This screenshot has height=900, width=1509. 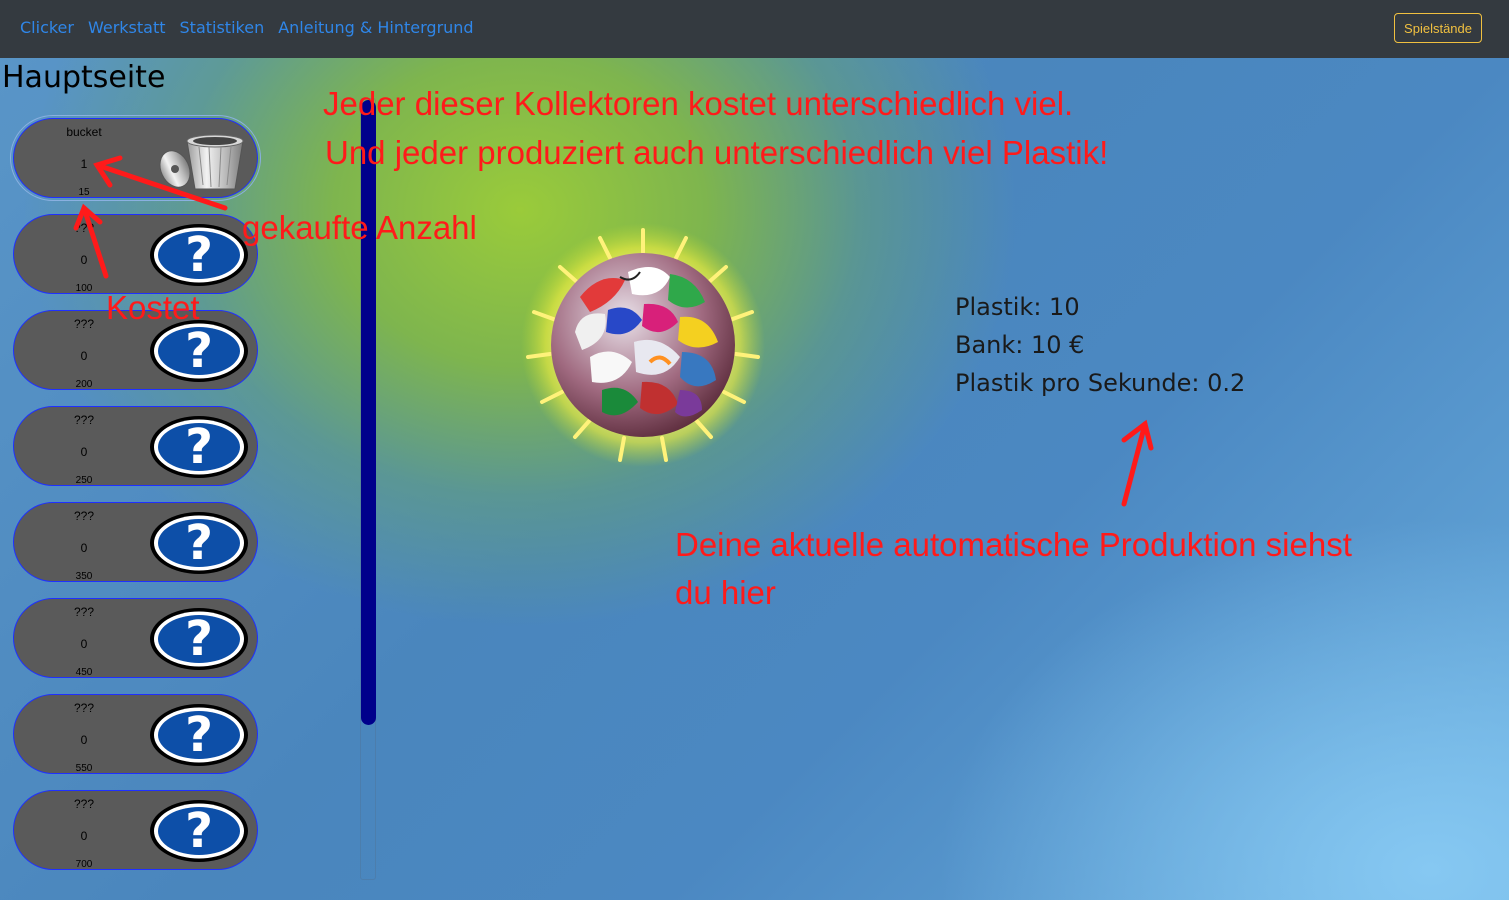 I want to click on collector-locked-7: ??? 0 700 ?, so click(x=135, y=830).